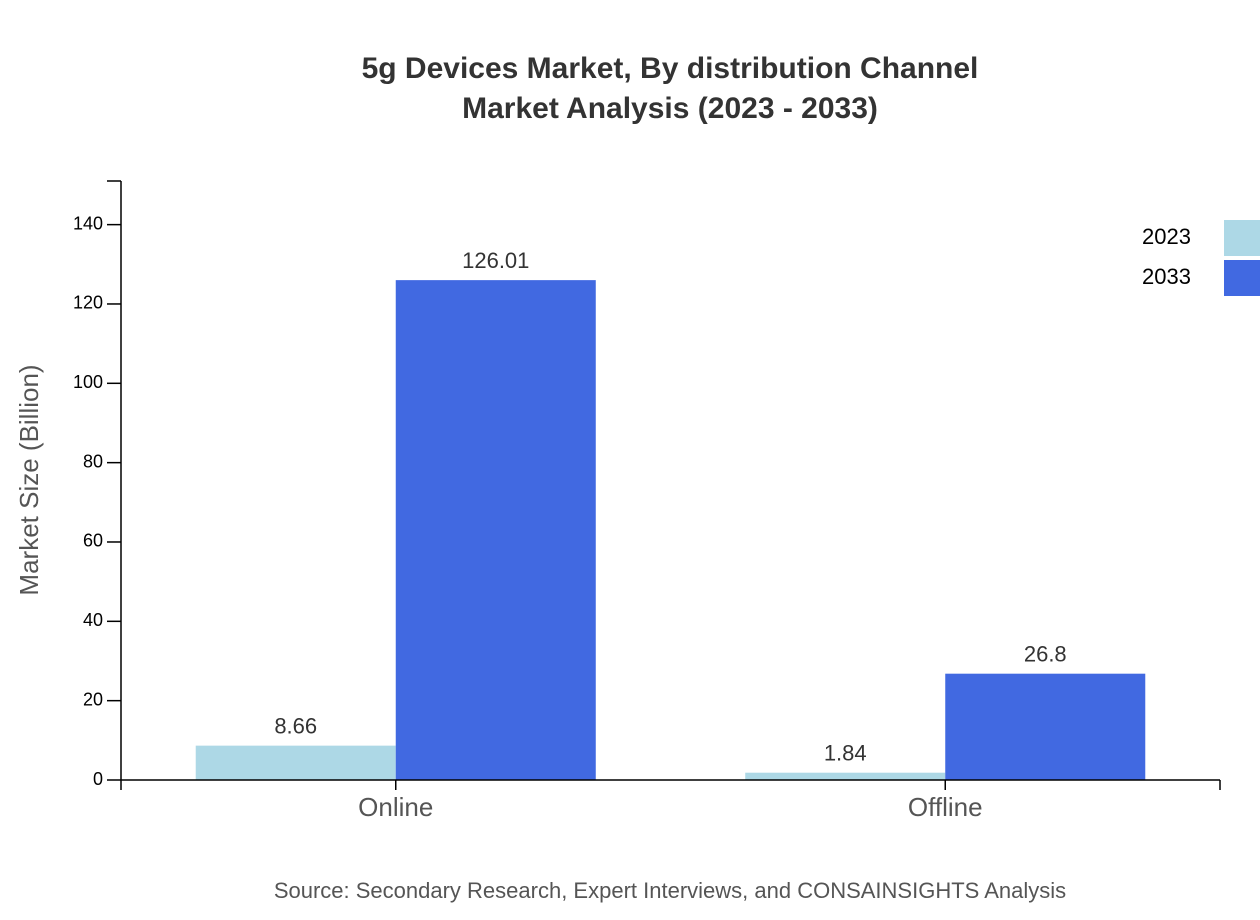  What do you see at coordinates (1166, 276) in the screenshot?
I see `legend-label: 2033` at bounding box center [1166, 276].